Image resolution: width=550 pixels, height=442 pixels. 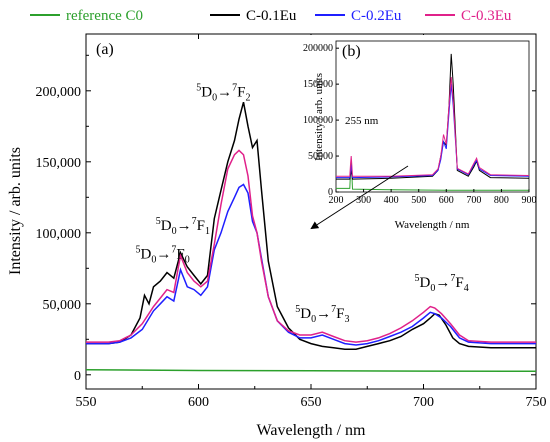 What do you see at coordinates (336, 200) in the screenshot?
I see `inset-x-tick-label: 200` at bounding box center [336, 200].